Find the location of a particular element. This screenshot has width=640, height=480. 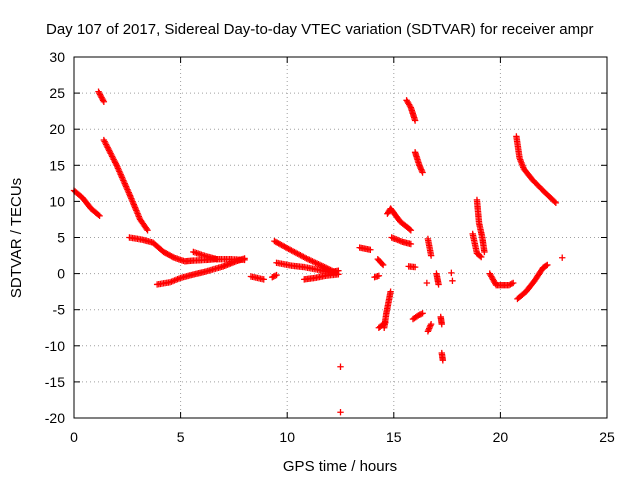

y-tick-label: 30 is located at coordinates (57, 57).